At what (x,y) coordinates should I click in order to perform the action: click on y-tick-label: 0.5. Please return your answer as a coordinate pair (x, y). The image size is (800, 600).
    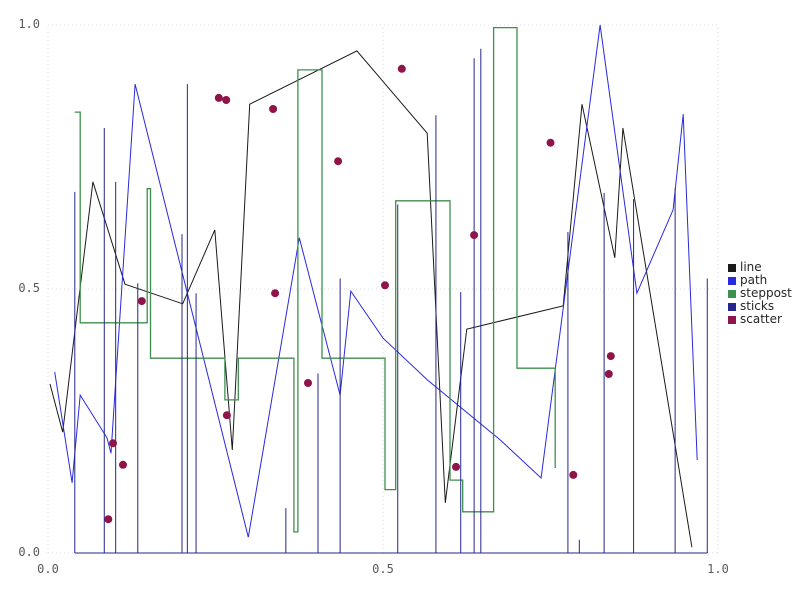
    Looking at the image, I should click on (29, 288).